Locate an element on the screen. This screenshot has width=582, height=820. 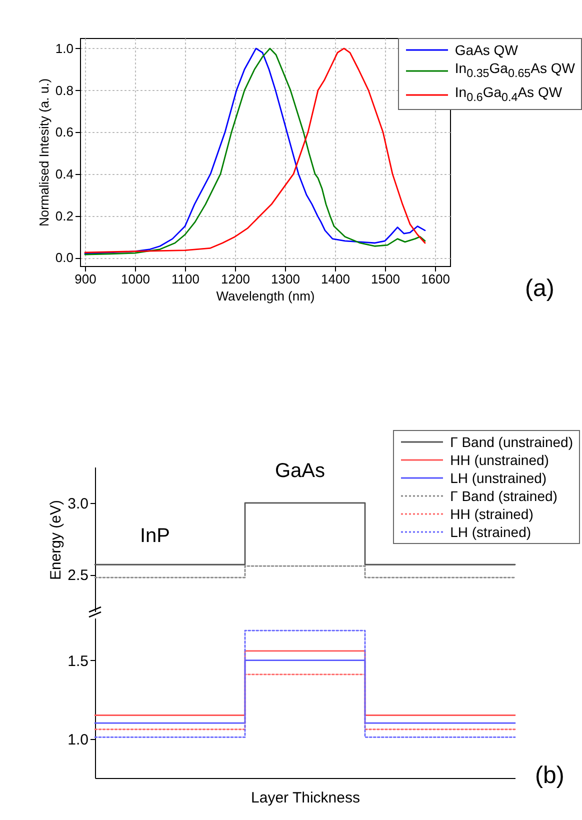
x-tick-label: 900 is located at coordinates (85, 279).